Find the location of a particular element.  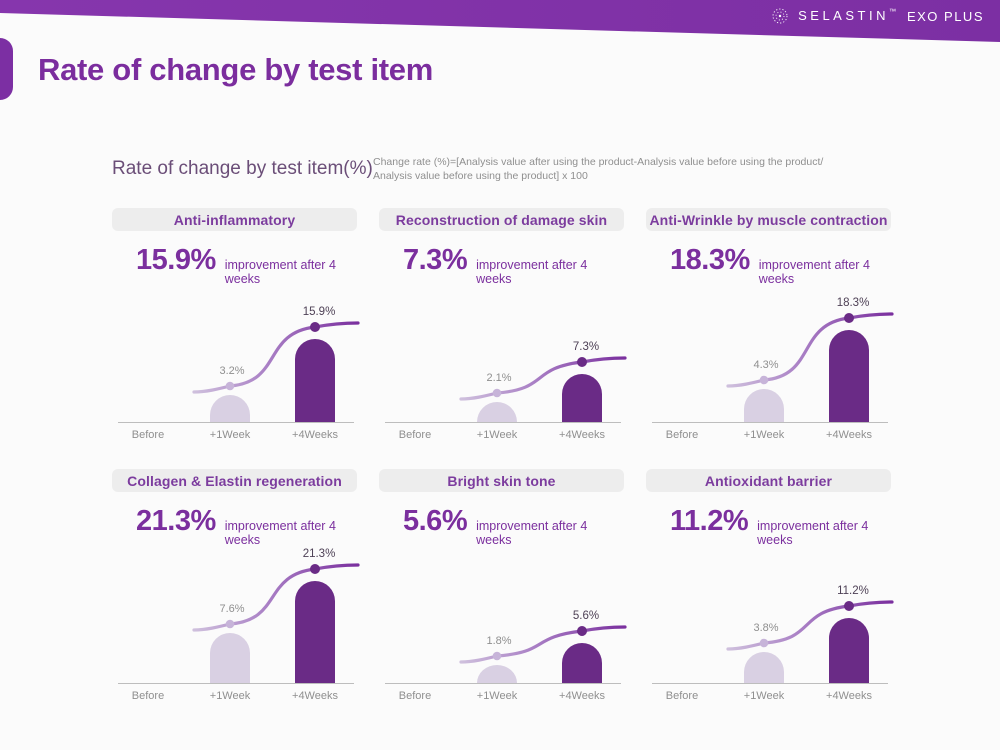

panel-title-badge: Anti-Wrinkle by muscle contraction is located at coordinates (768, 219).